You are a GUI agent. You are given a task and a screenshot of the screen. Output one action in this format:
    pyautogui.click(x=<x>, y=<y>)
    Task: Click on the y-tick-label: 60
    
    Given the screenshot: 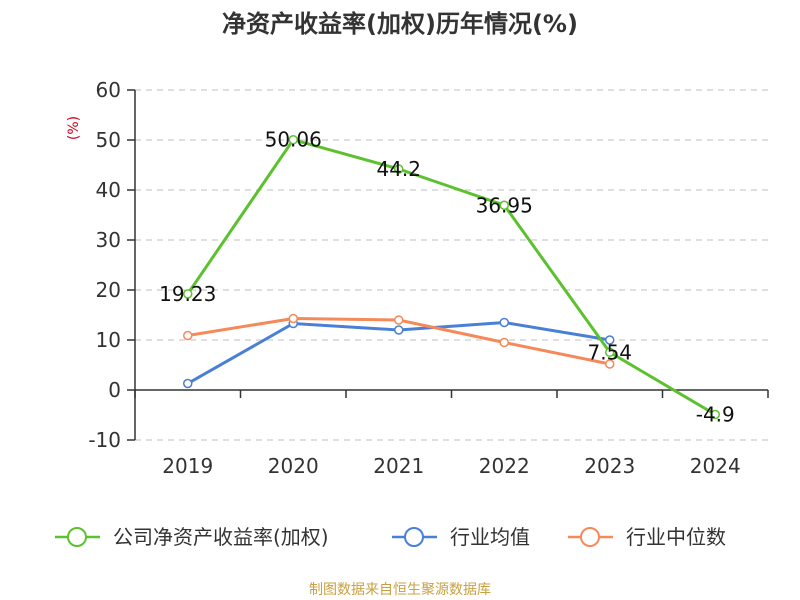 What is the action you would take?
    pyautogui.click(x=108, y=90)
    